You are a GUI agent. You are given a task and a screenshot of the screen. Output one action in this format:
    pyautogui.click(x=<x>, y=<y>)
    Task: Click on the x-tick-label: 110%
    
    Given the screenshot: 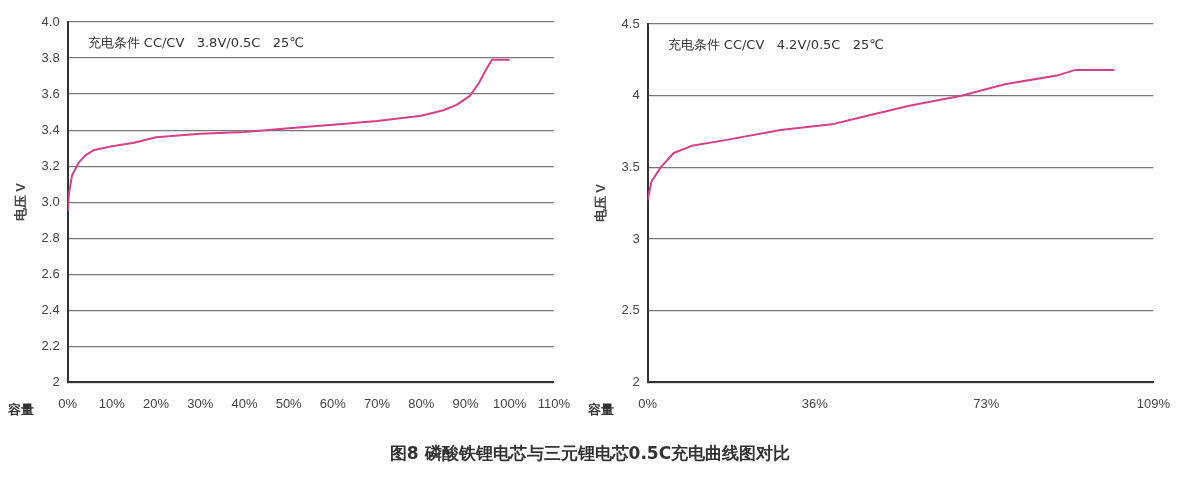 What is the action you would take?
    pyautogui.click(x=554, y=403)
    